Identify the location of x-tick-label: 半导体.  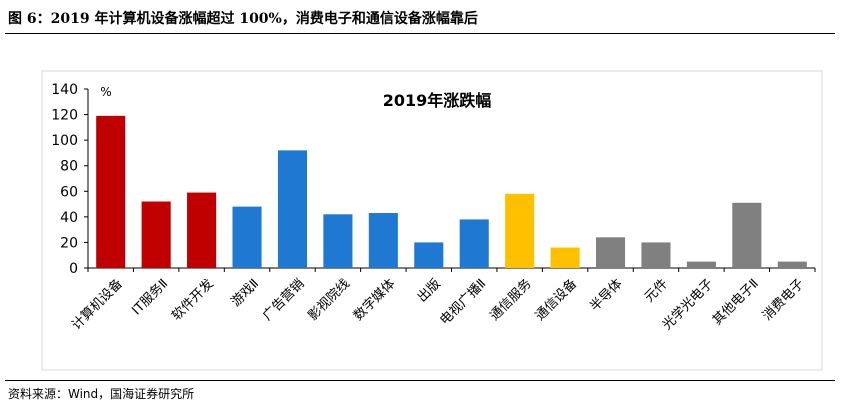
(606, 295).